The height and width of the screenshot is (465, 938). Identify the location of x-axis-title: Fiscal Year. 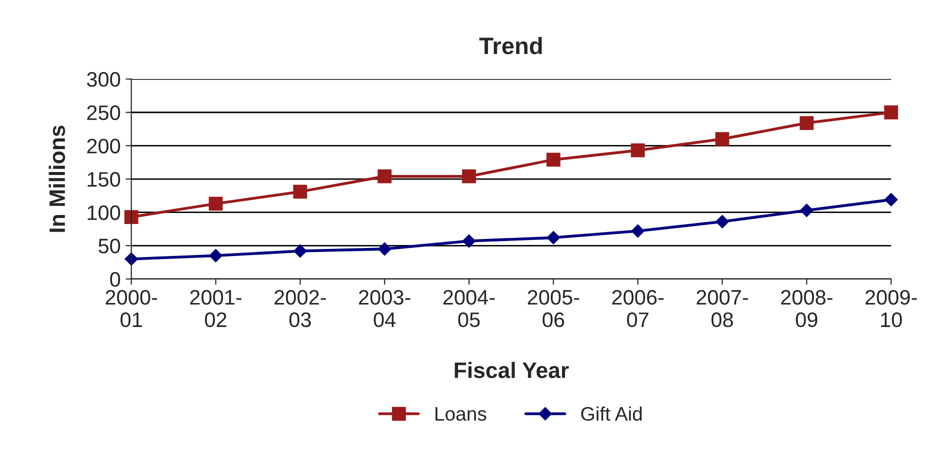
(511, 370).